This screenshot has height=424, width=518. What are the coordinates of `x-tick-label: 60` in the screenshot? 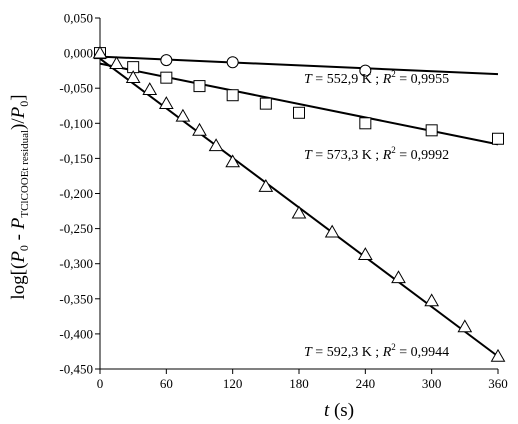 It's located at (166, 383).